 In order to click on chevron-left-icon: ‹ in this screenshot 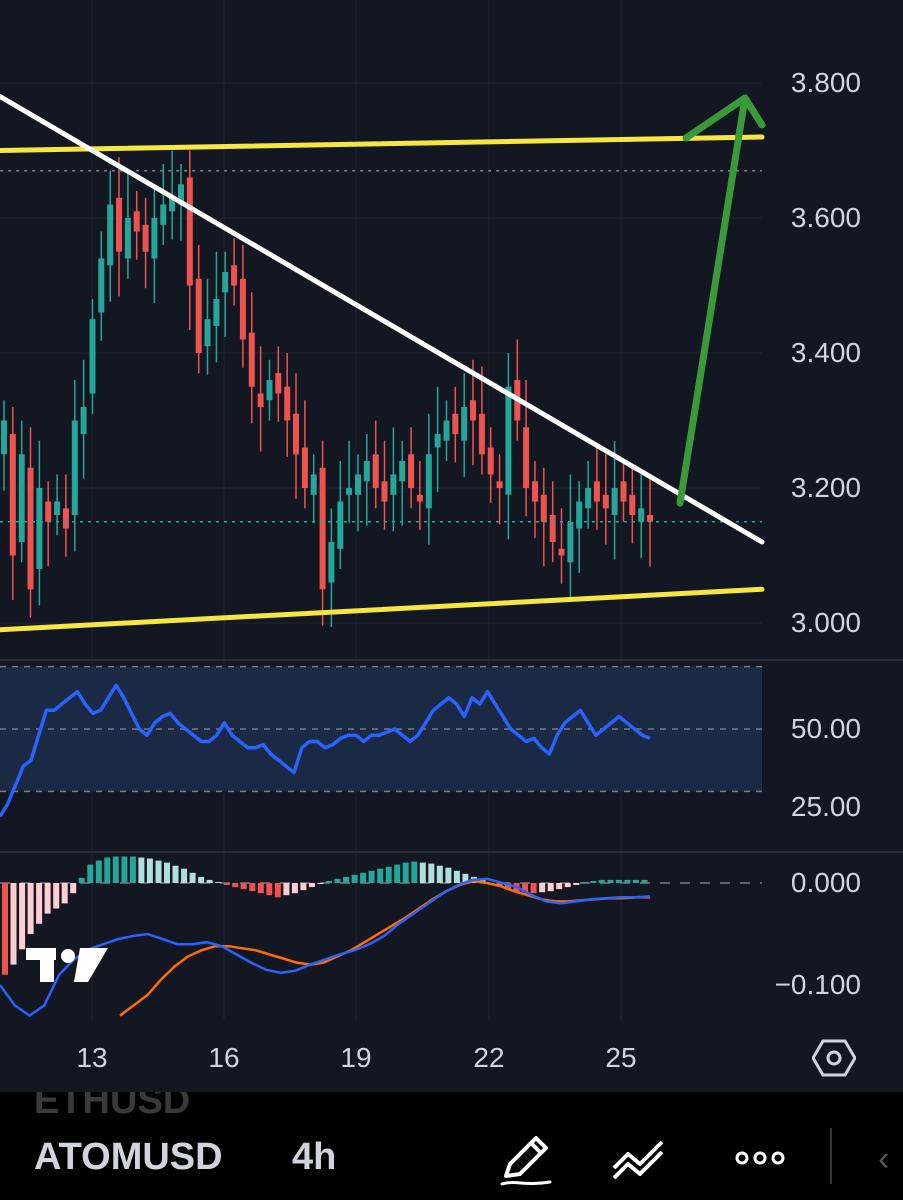, I will do `click(884, 1159)`.